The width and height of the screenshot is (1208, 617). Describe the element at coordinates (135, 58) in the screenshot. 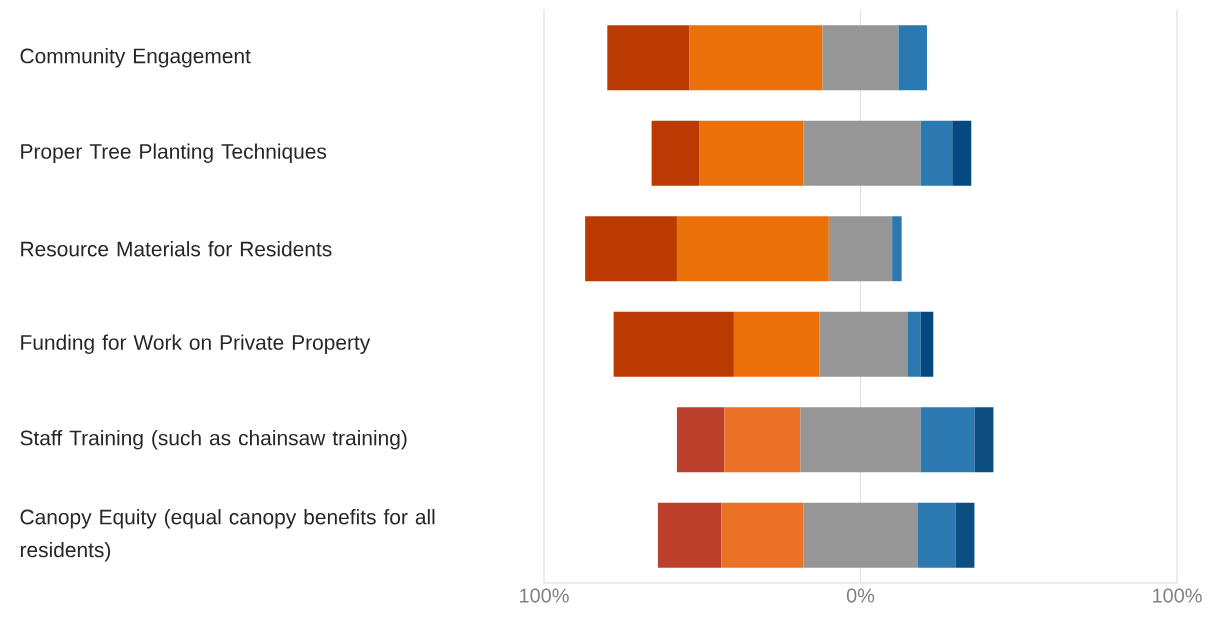

I see `y-tick-label: Community Engagement` at that location.